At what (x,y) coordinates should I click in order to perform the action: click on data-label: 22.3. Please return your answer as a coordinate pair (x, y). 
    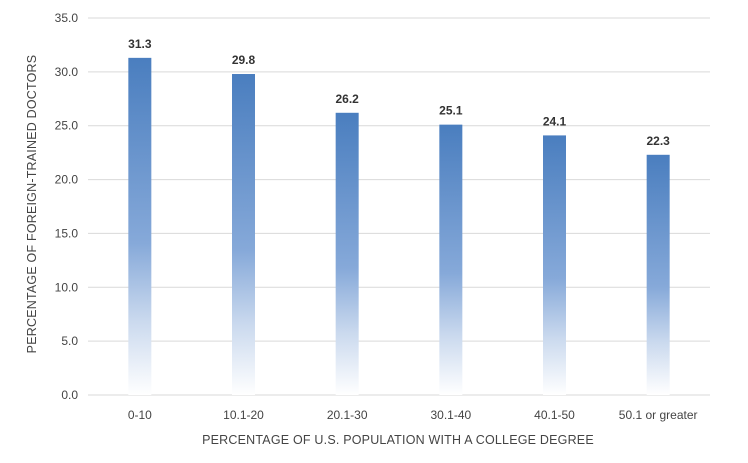
    Looking at the image, I should click on (658, 141).